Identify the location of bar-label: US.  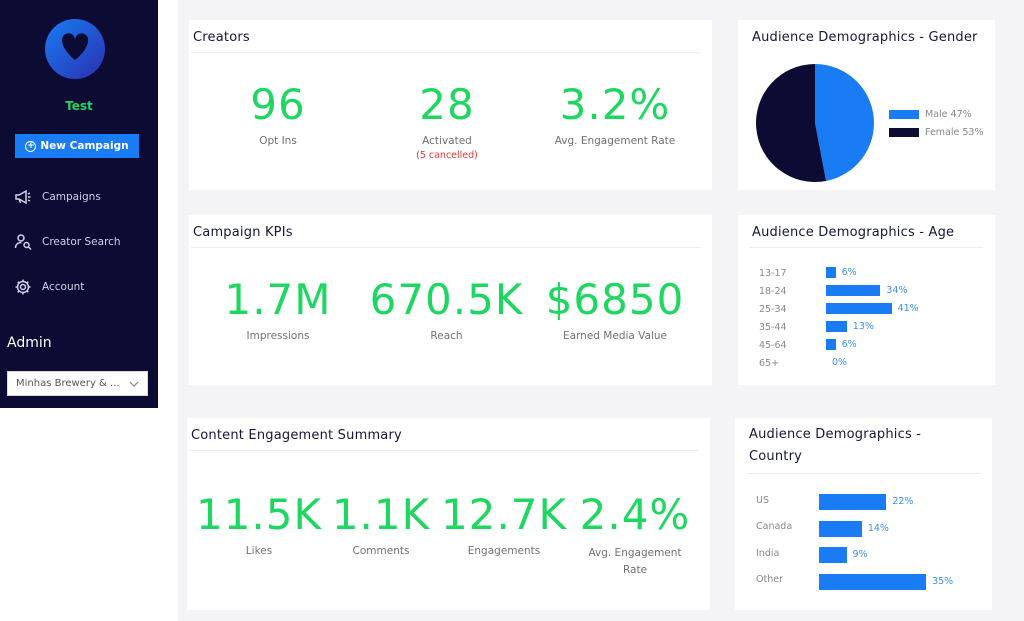
(762, 500).